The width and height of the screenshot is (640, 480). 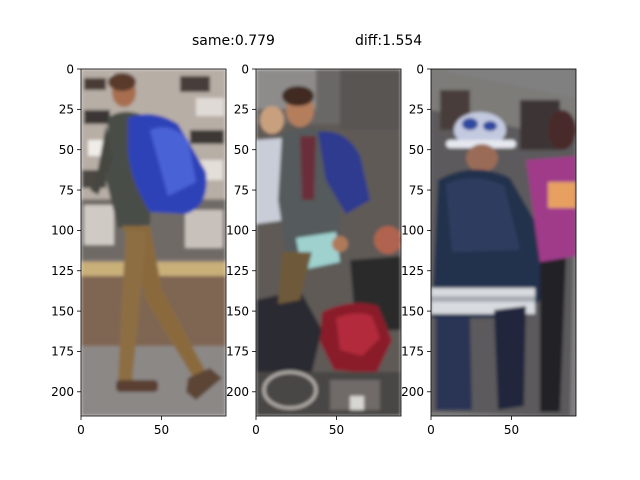 I want to click on anchor-xtick-label: 0, so click(x=81, y=430).